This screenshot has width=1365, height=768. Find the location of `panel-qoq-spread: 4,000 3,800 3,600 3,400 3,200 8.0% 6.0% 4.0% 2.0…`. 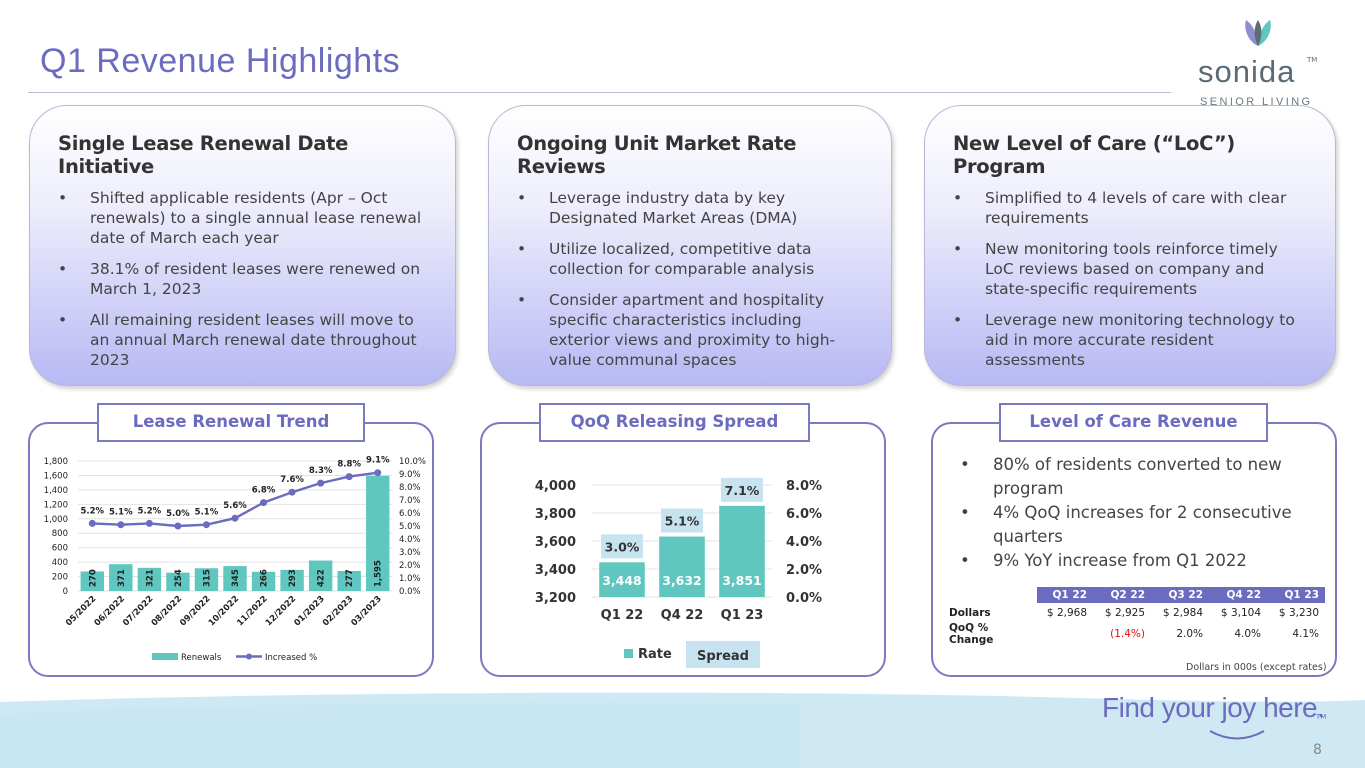

panel-qoq-spread: 4,000 3,800 3,600 3,400 3,200 8.0% 6.0% 4.0% 2.0… is located at coordinates (683, 549).